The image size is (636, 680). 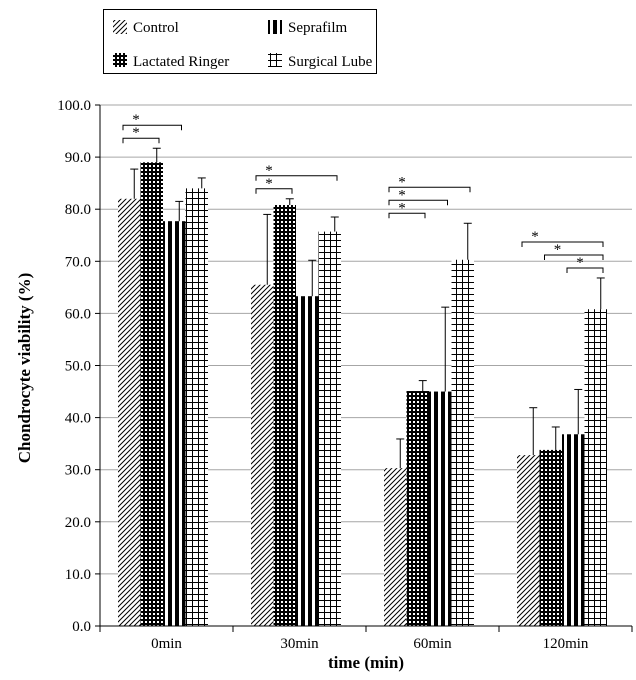 I want to click on bar-seprafilm-30min, so click(x=307, y=461).